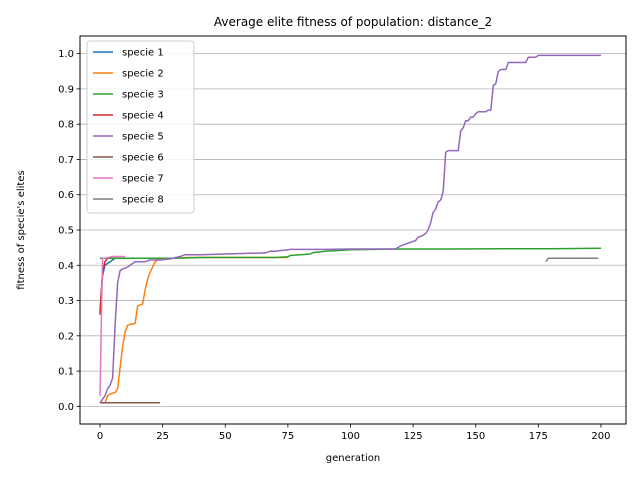  Describe the element at coordinates (66, 336) in the screenshot. I see `y-tick-label: 0.2` at that location.